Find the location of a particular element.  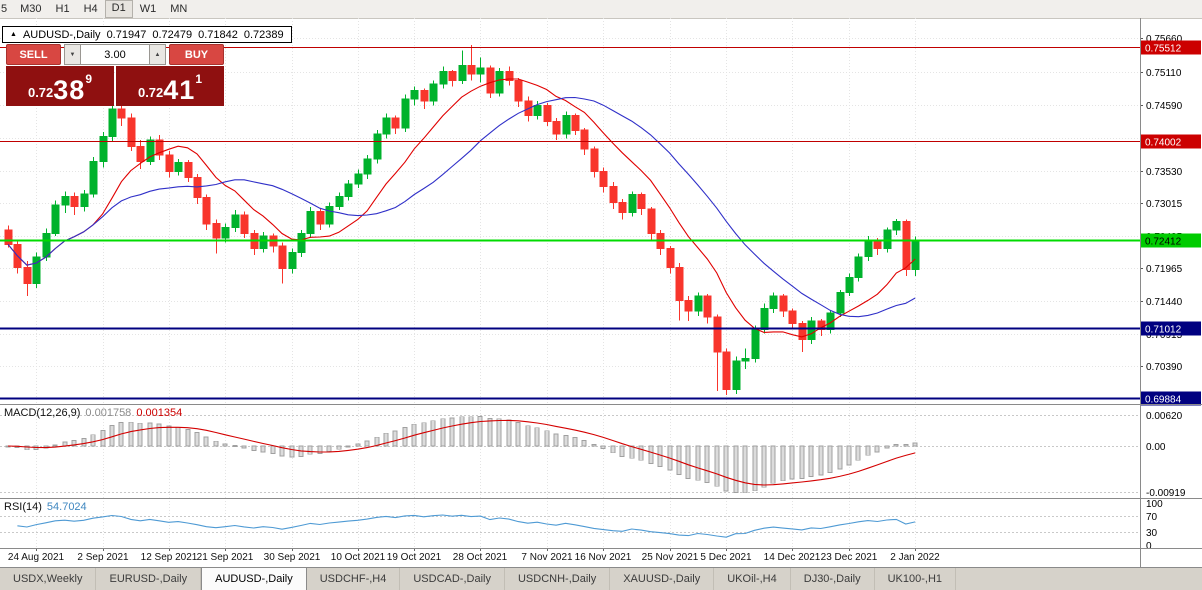

svg-text: 100 is located at coordinates (1154, 504).